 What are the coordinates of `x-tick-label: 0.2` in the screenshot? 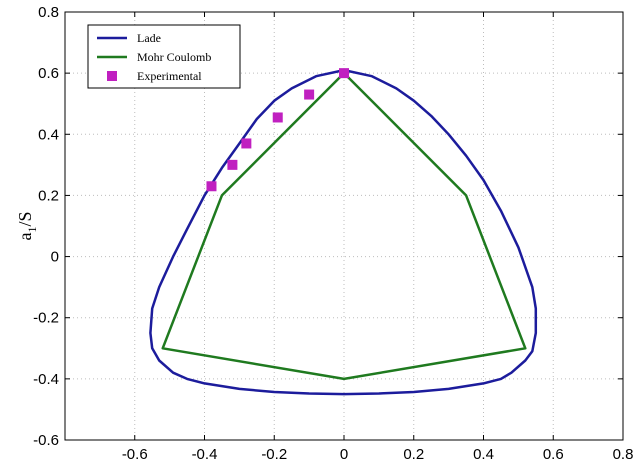 It's located at (413, 454).